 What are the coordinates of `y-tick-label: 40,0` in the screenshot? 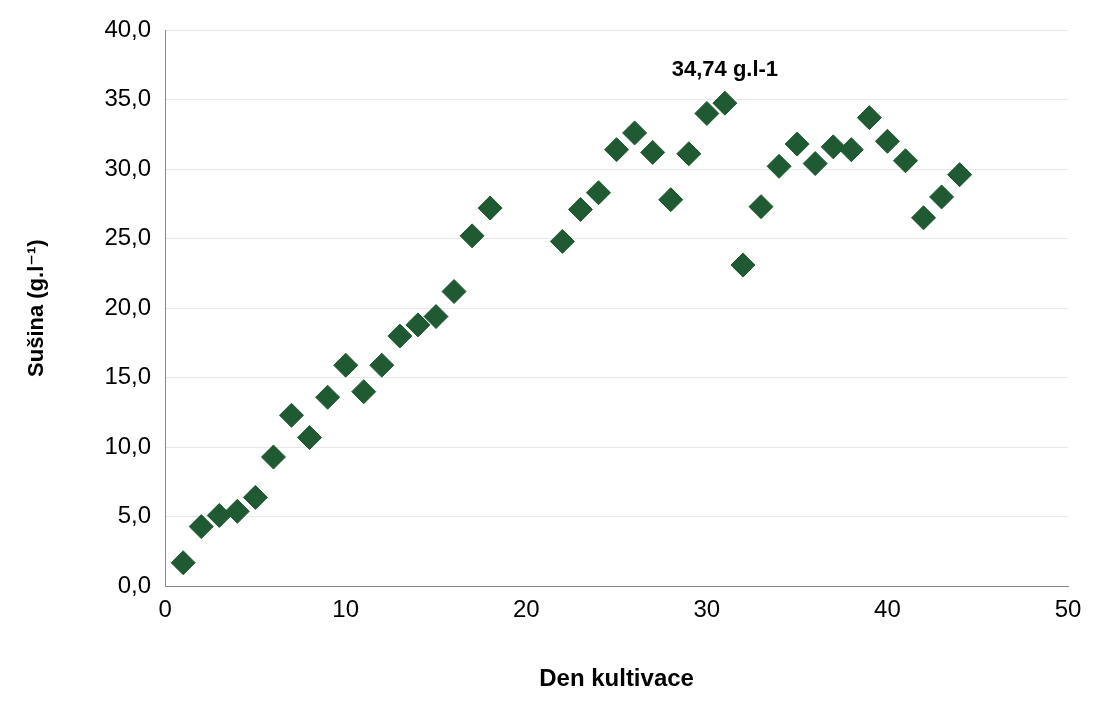 It's located at (128, 28).